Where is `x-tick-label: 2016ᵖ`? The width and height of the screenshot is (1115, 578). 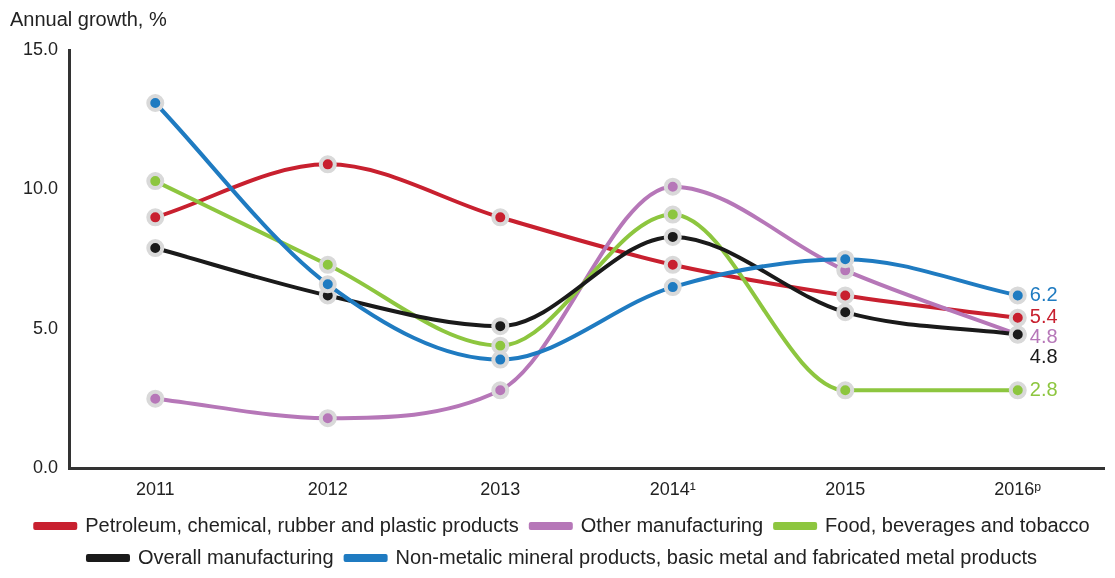 x-tick-label: 2016ᵖ is located at coordinates (1018, 489).